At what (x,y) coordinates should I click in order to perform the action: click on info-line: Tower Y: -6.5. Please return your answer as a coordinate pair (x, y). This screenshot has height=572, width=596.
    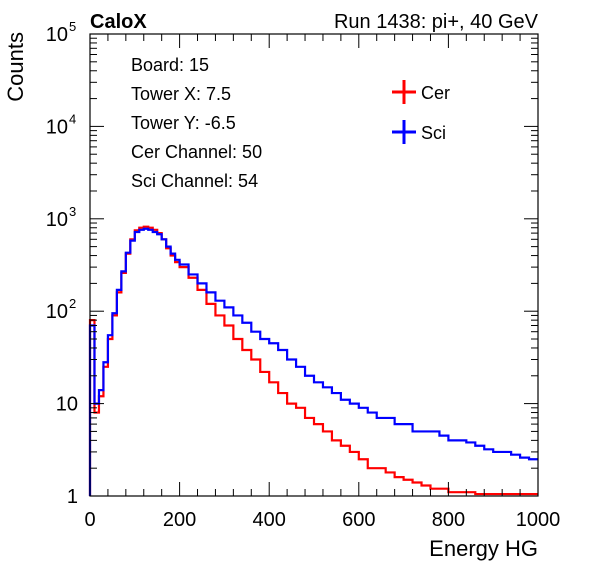
    Looking at the image, I should click on (183, 123).